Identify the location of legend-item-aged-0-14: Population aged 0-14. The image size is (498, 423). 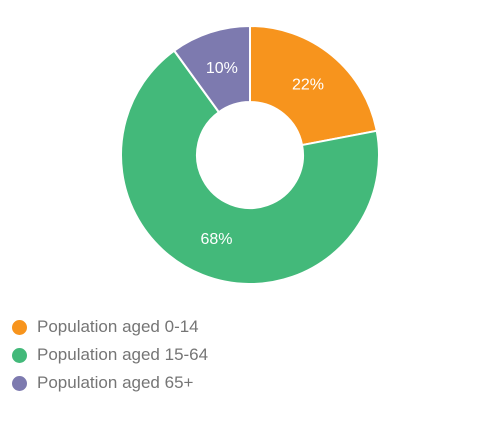
(110, 327).